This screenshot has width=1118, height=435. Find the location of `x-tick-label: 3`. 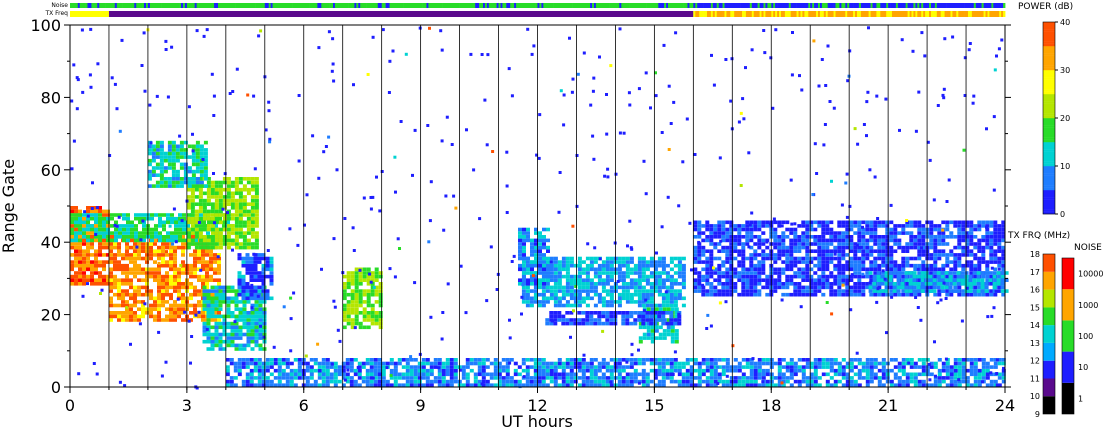

x-tick-label: 3 is located at coordinates (187, 405).